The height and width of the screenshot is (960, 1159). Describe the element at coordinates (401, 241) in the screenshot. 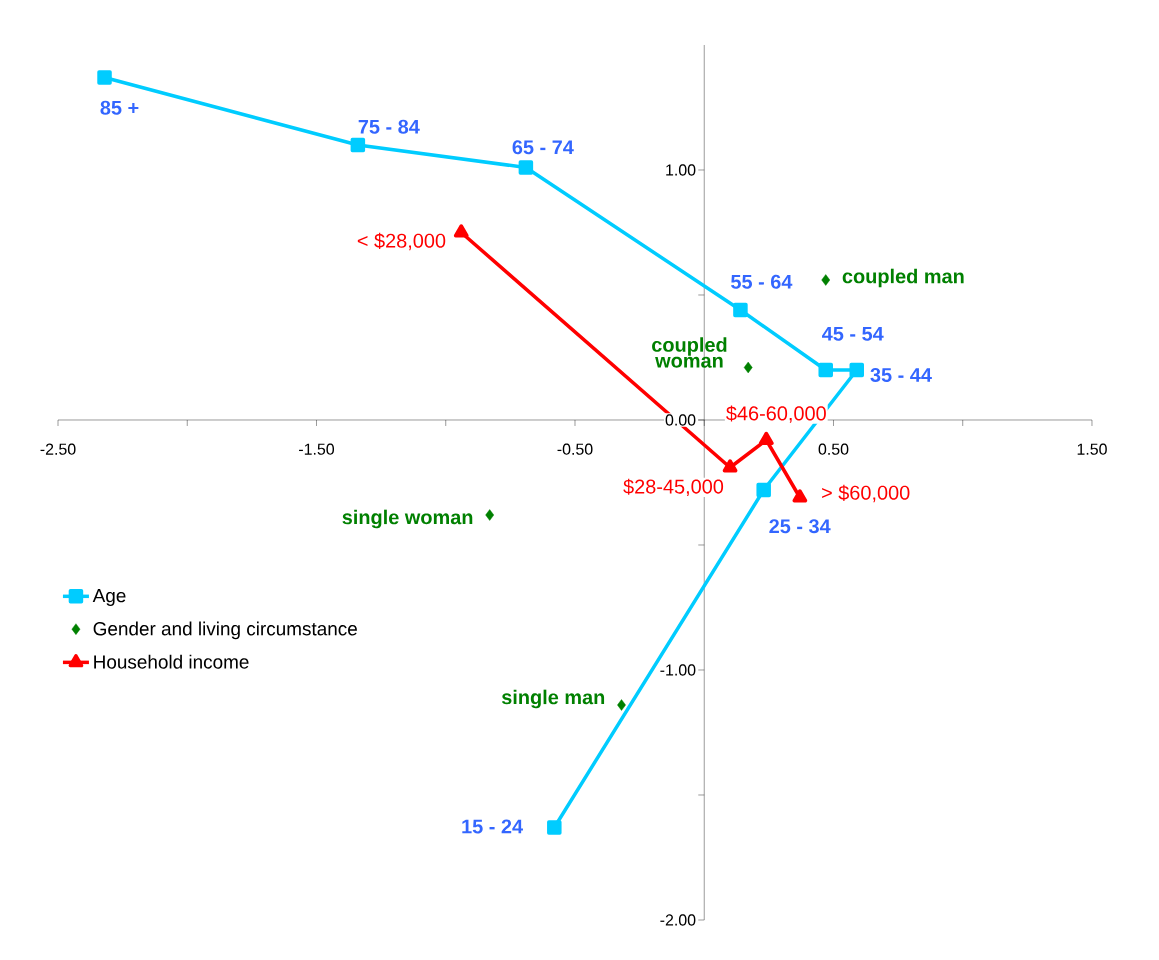

I see `annotation: < $28,000` at that location.